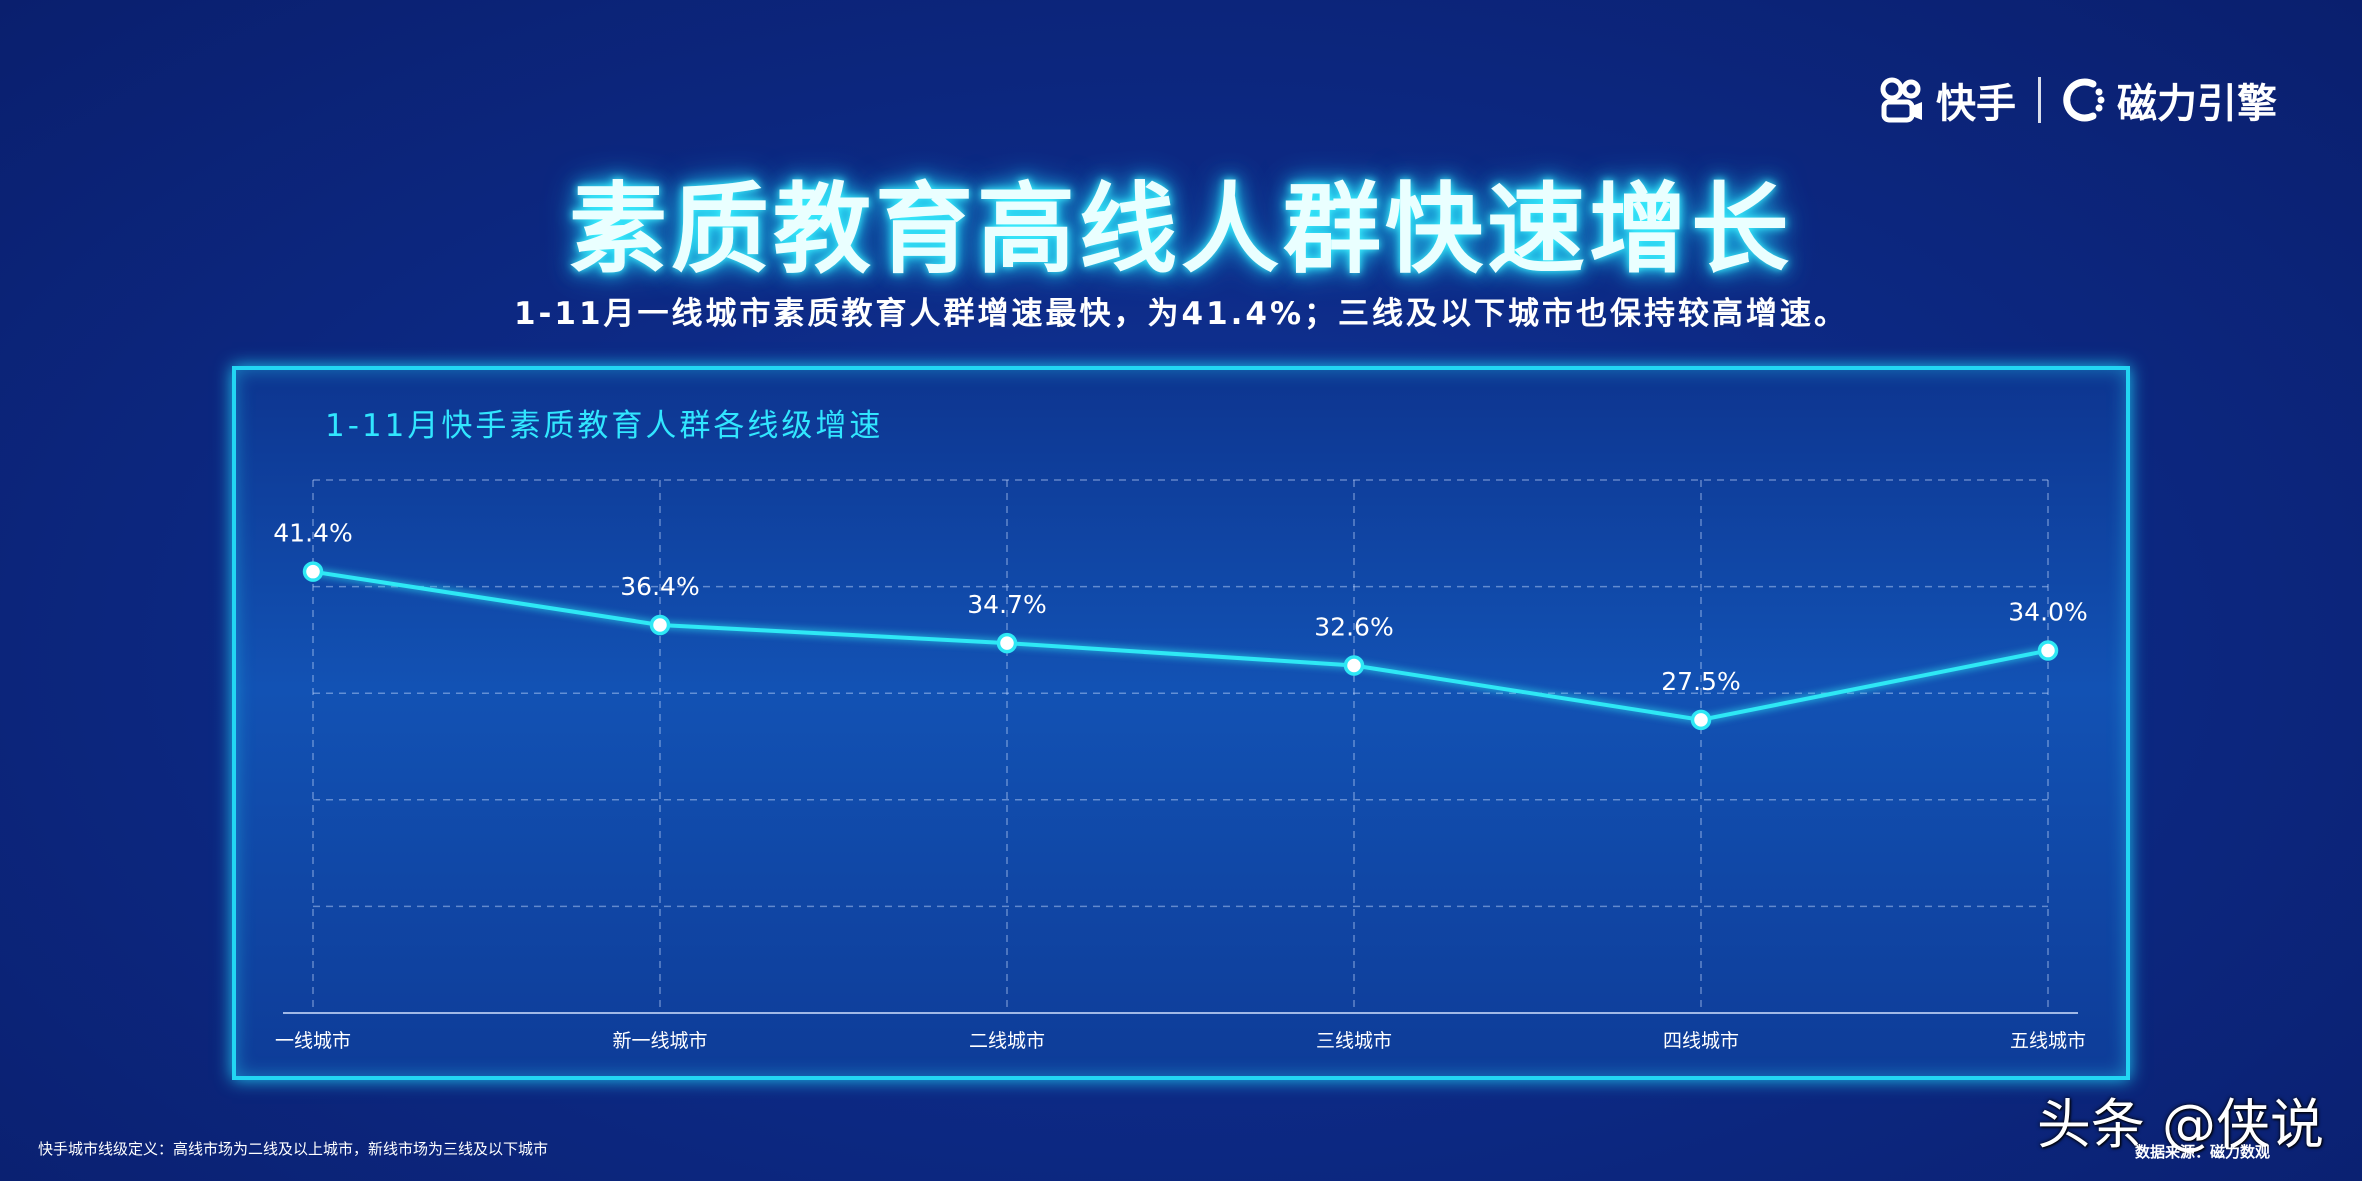 The width and height of the screenshot is (2362, 1181). Describe the element at coordinates (313, 1041) in the screenshot. I see `x-tick-label: 一线城市` at that location.